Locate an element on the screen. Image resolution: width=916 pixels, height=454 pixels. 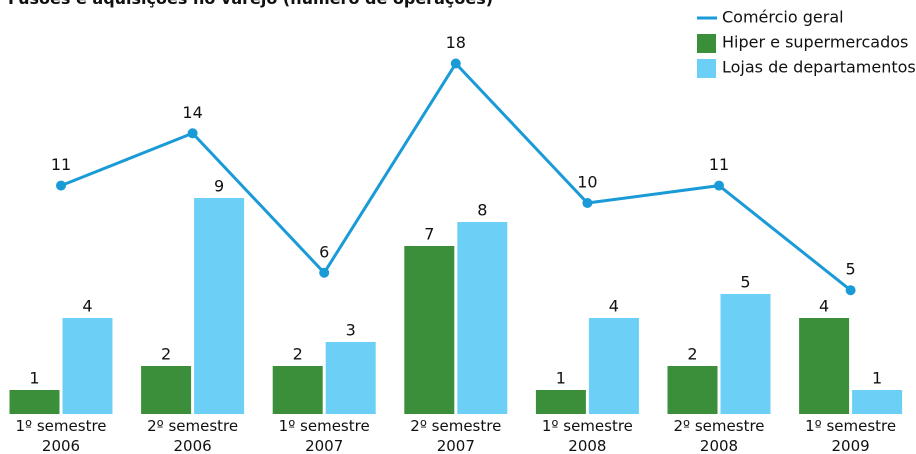
legend-label: Comércio geral is located at coordinates (783, 17).